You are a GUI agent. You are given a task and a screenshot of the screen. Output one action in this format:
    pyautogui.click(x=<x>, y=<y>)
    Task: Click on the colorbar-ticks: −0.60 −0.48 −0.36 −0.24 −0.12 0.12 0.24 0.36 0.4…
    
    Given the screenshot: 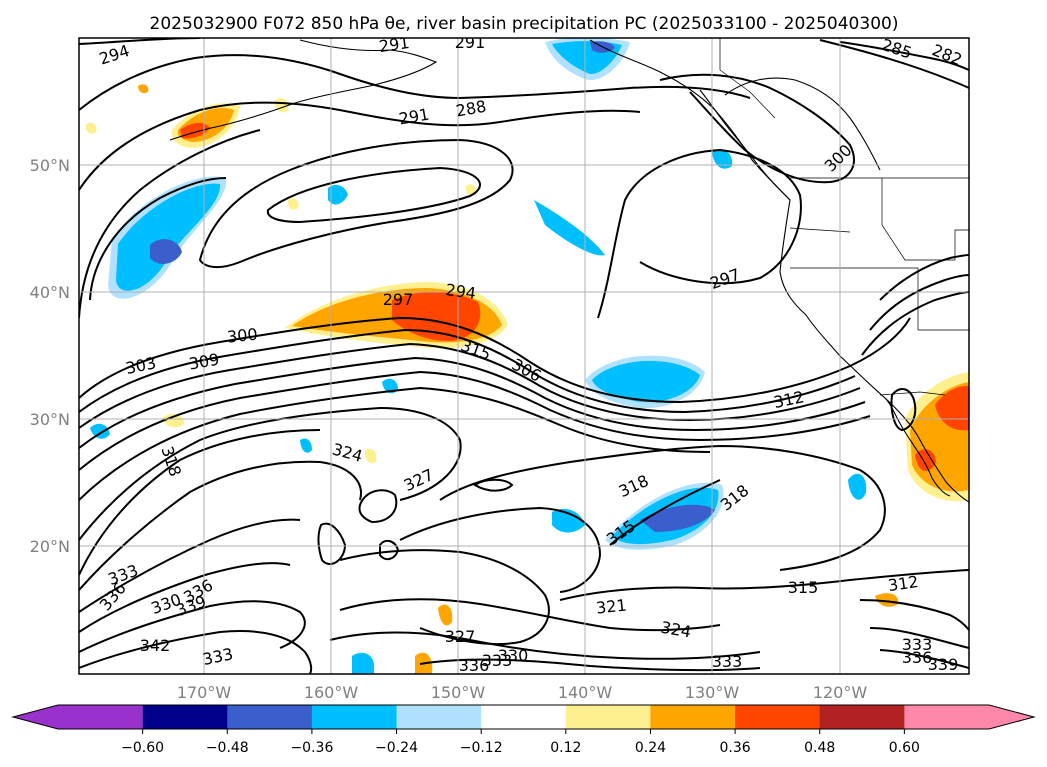 What is the action you would take?
    pyautogui.click(x=520, y=742)
    